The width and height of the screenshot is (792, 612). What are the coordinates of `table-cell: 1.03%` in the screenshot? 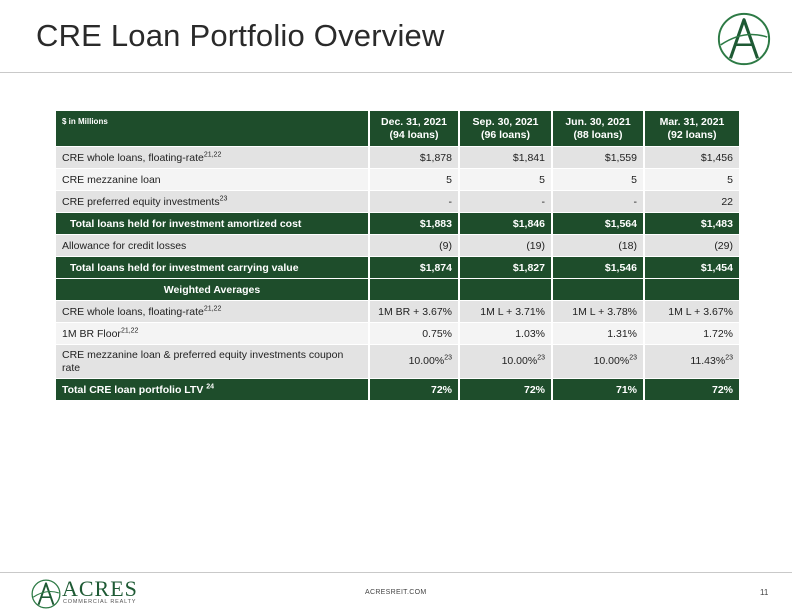 It's located at (506, 334).